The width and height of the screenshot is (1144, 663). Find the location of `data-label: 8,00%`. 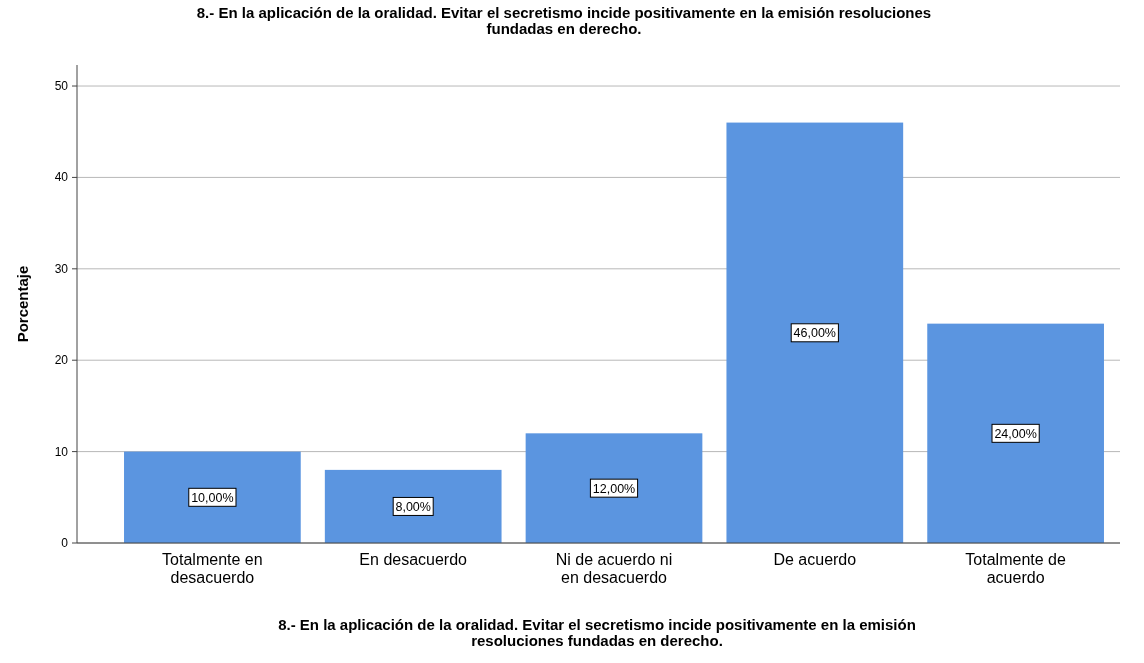

data-label: 8,00% is located at coordinates (413, 506).